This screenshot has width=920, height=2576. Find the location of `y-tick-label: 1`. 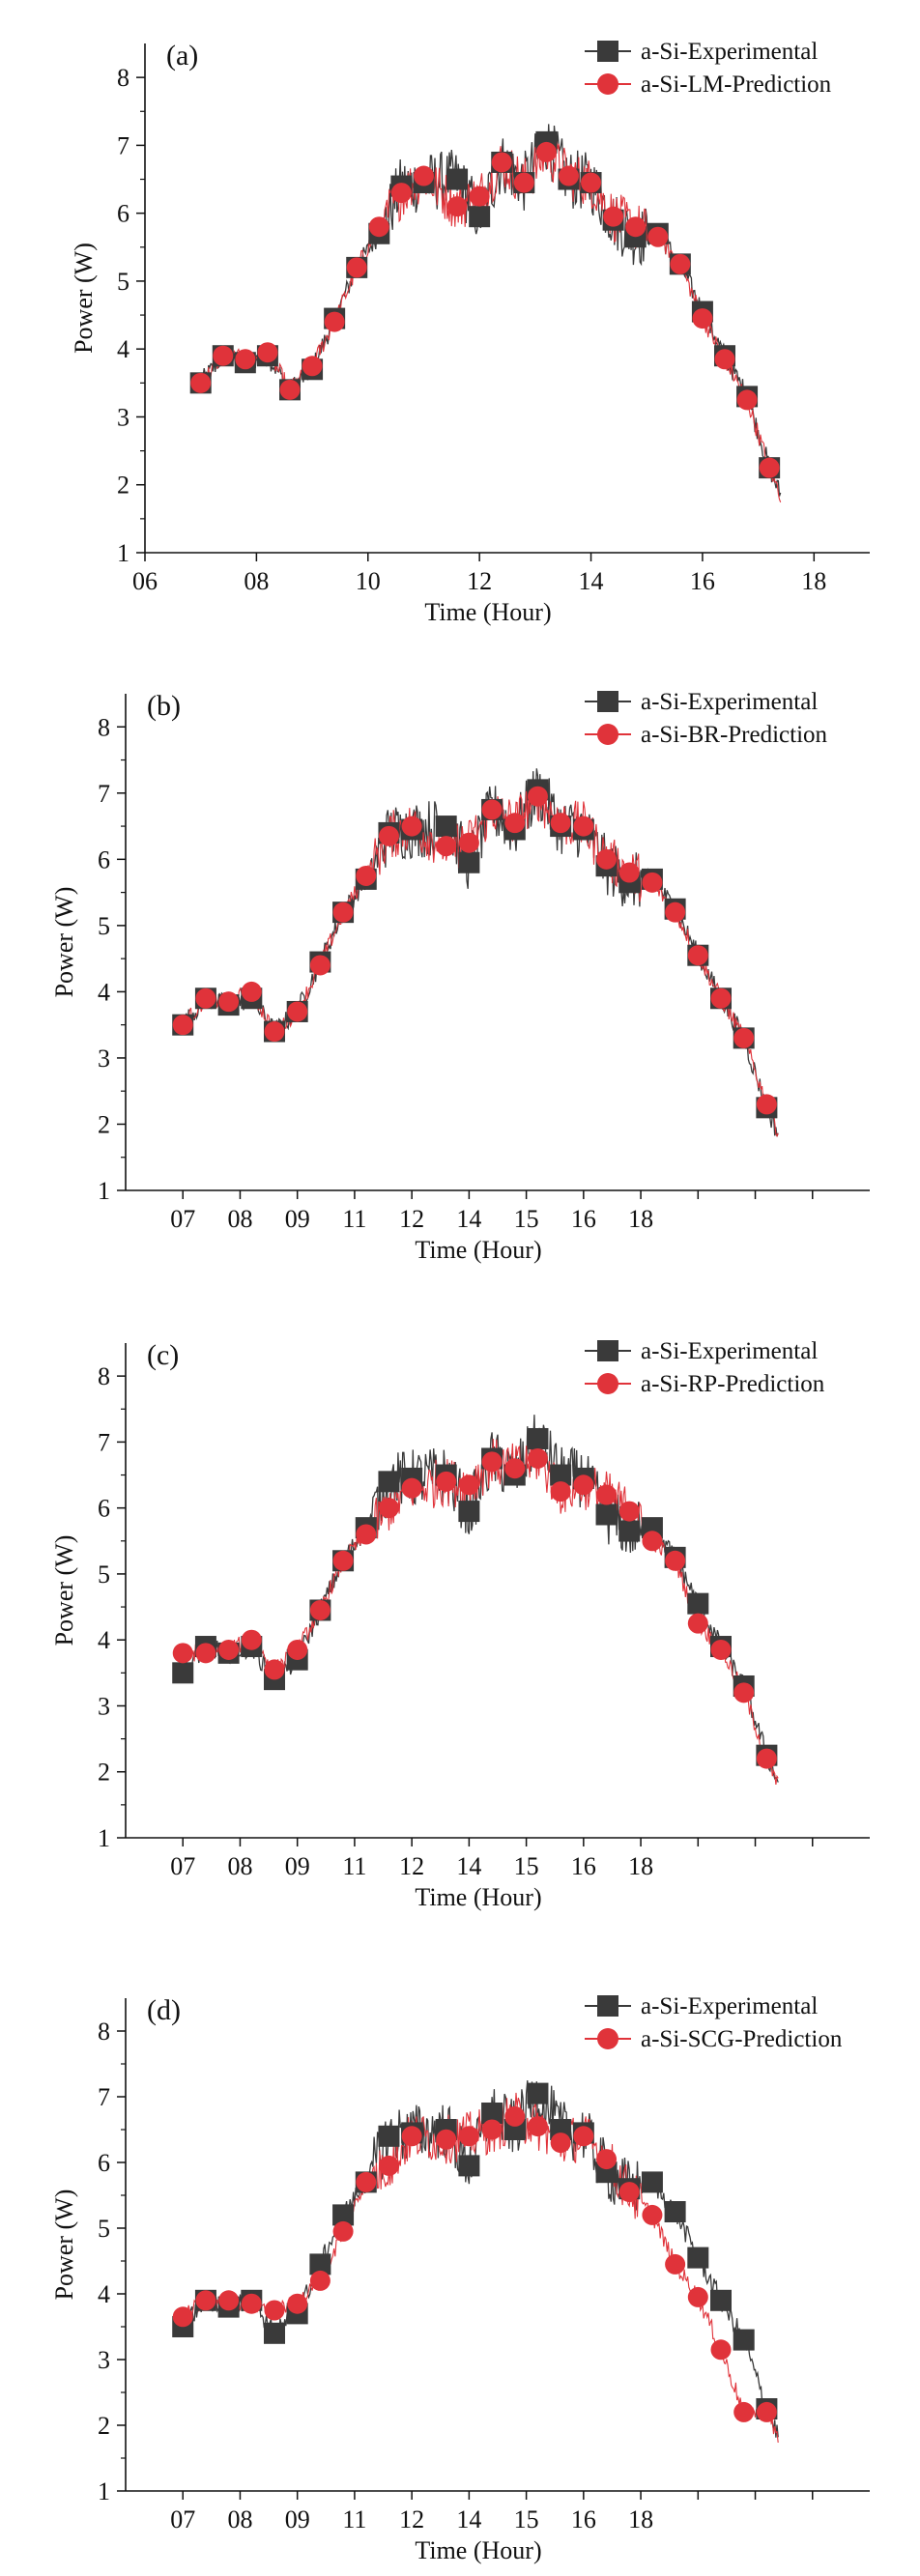

y-tick-label: 1 is located at coordinates (123, 553).